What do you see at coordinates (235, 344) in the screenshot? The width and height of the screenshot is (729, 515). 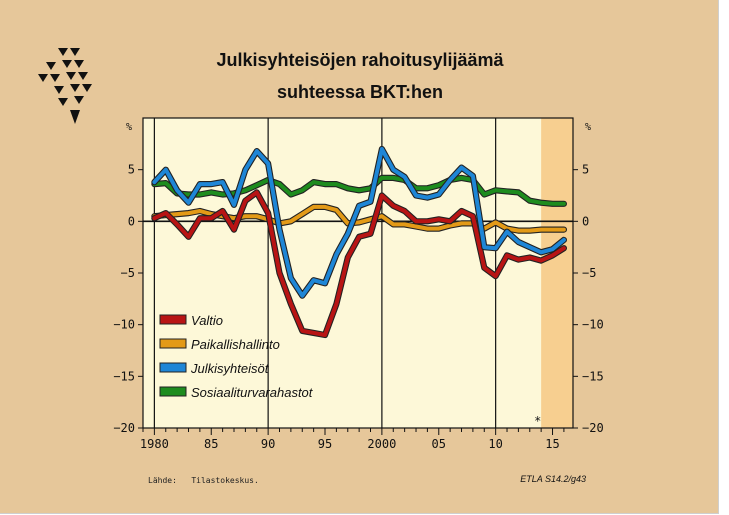 I see `legend-label-paikallishallinto: Paikallishallinto` at bounding box center [235, 344].